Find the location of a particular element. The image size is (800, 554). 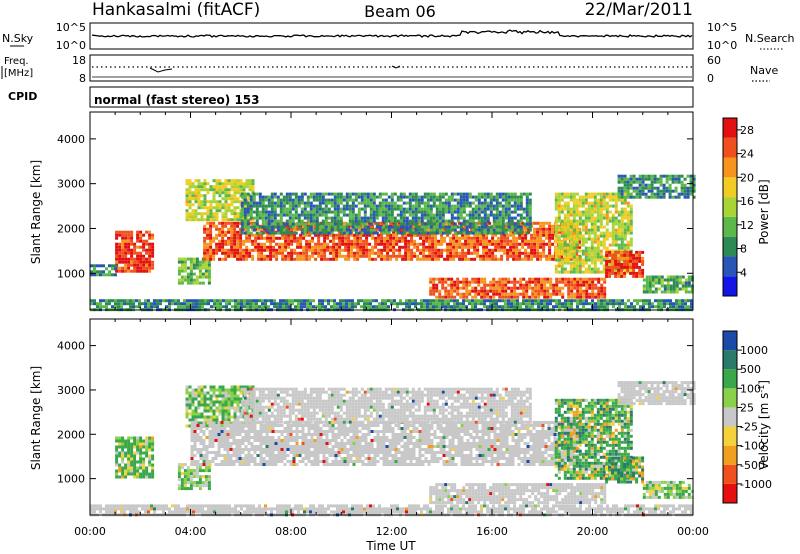

freq-left-label-2: [MHz] is located at coordinates (18, 73).